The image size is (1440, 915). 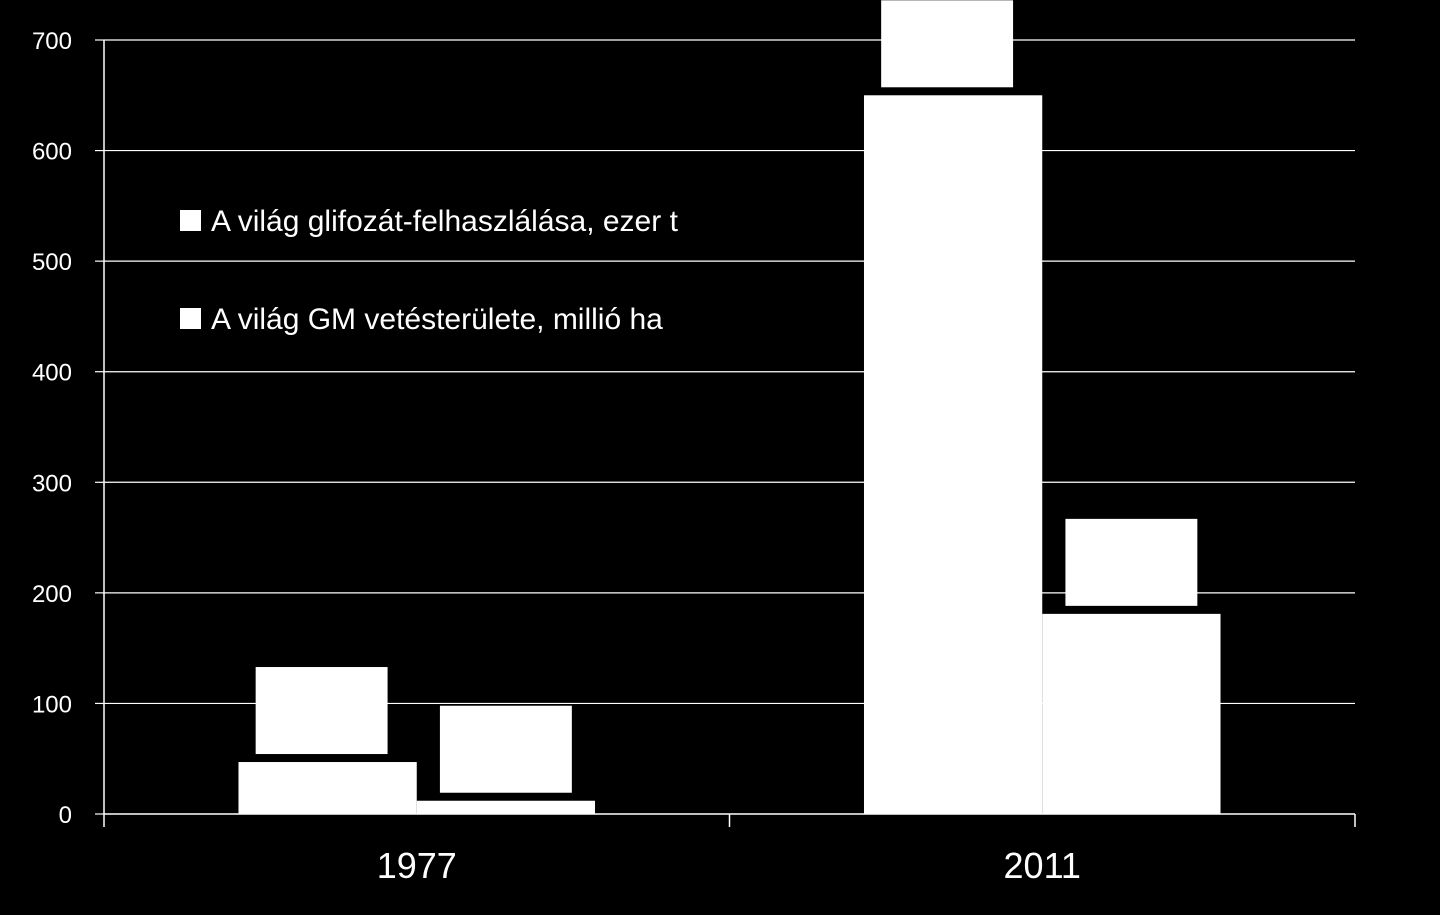 What do you see at coordinates (52, 704) in the screenshot?
I see `y-tick-label-100: 100` at bounding box center [52, 704].